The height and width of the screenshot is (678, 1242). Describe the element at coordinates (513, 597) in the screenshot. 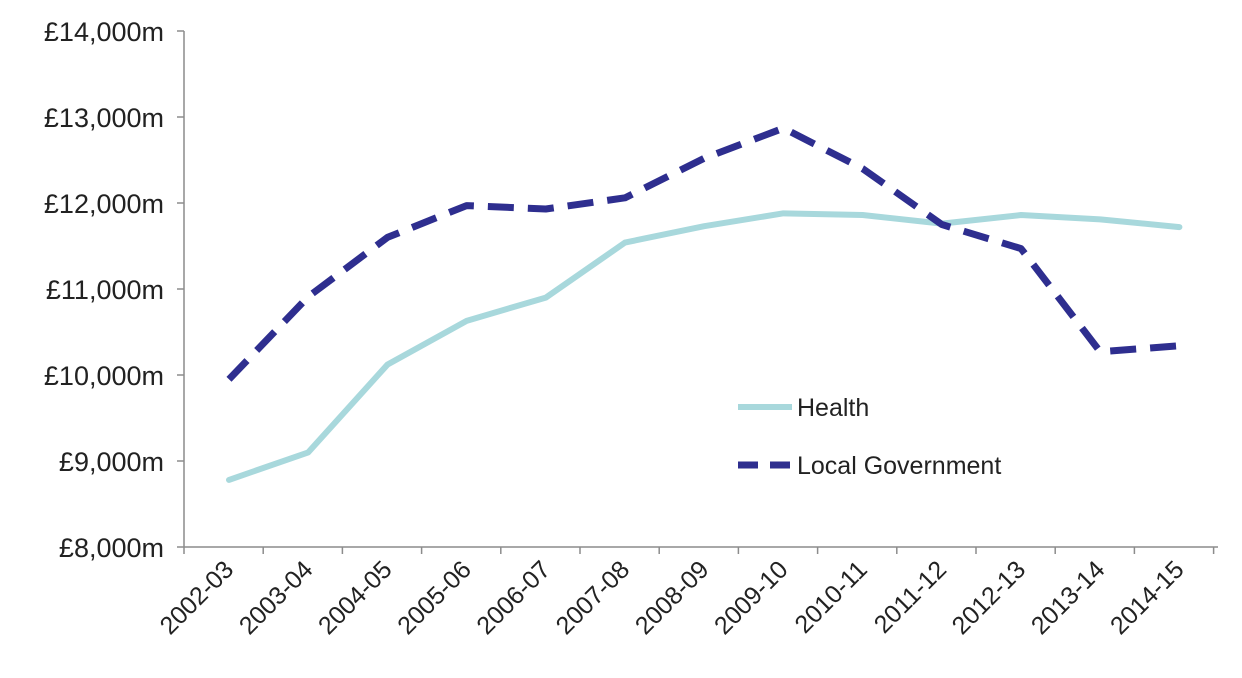

I see `x-tick-label: 2006-07` at that location.